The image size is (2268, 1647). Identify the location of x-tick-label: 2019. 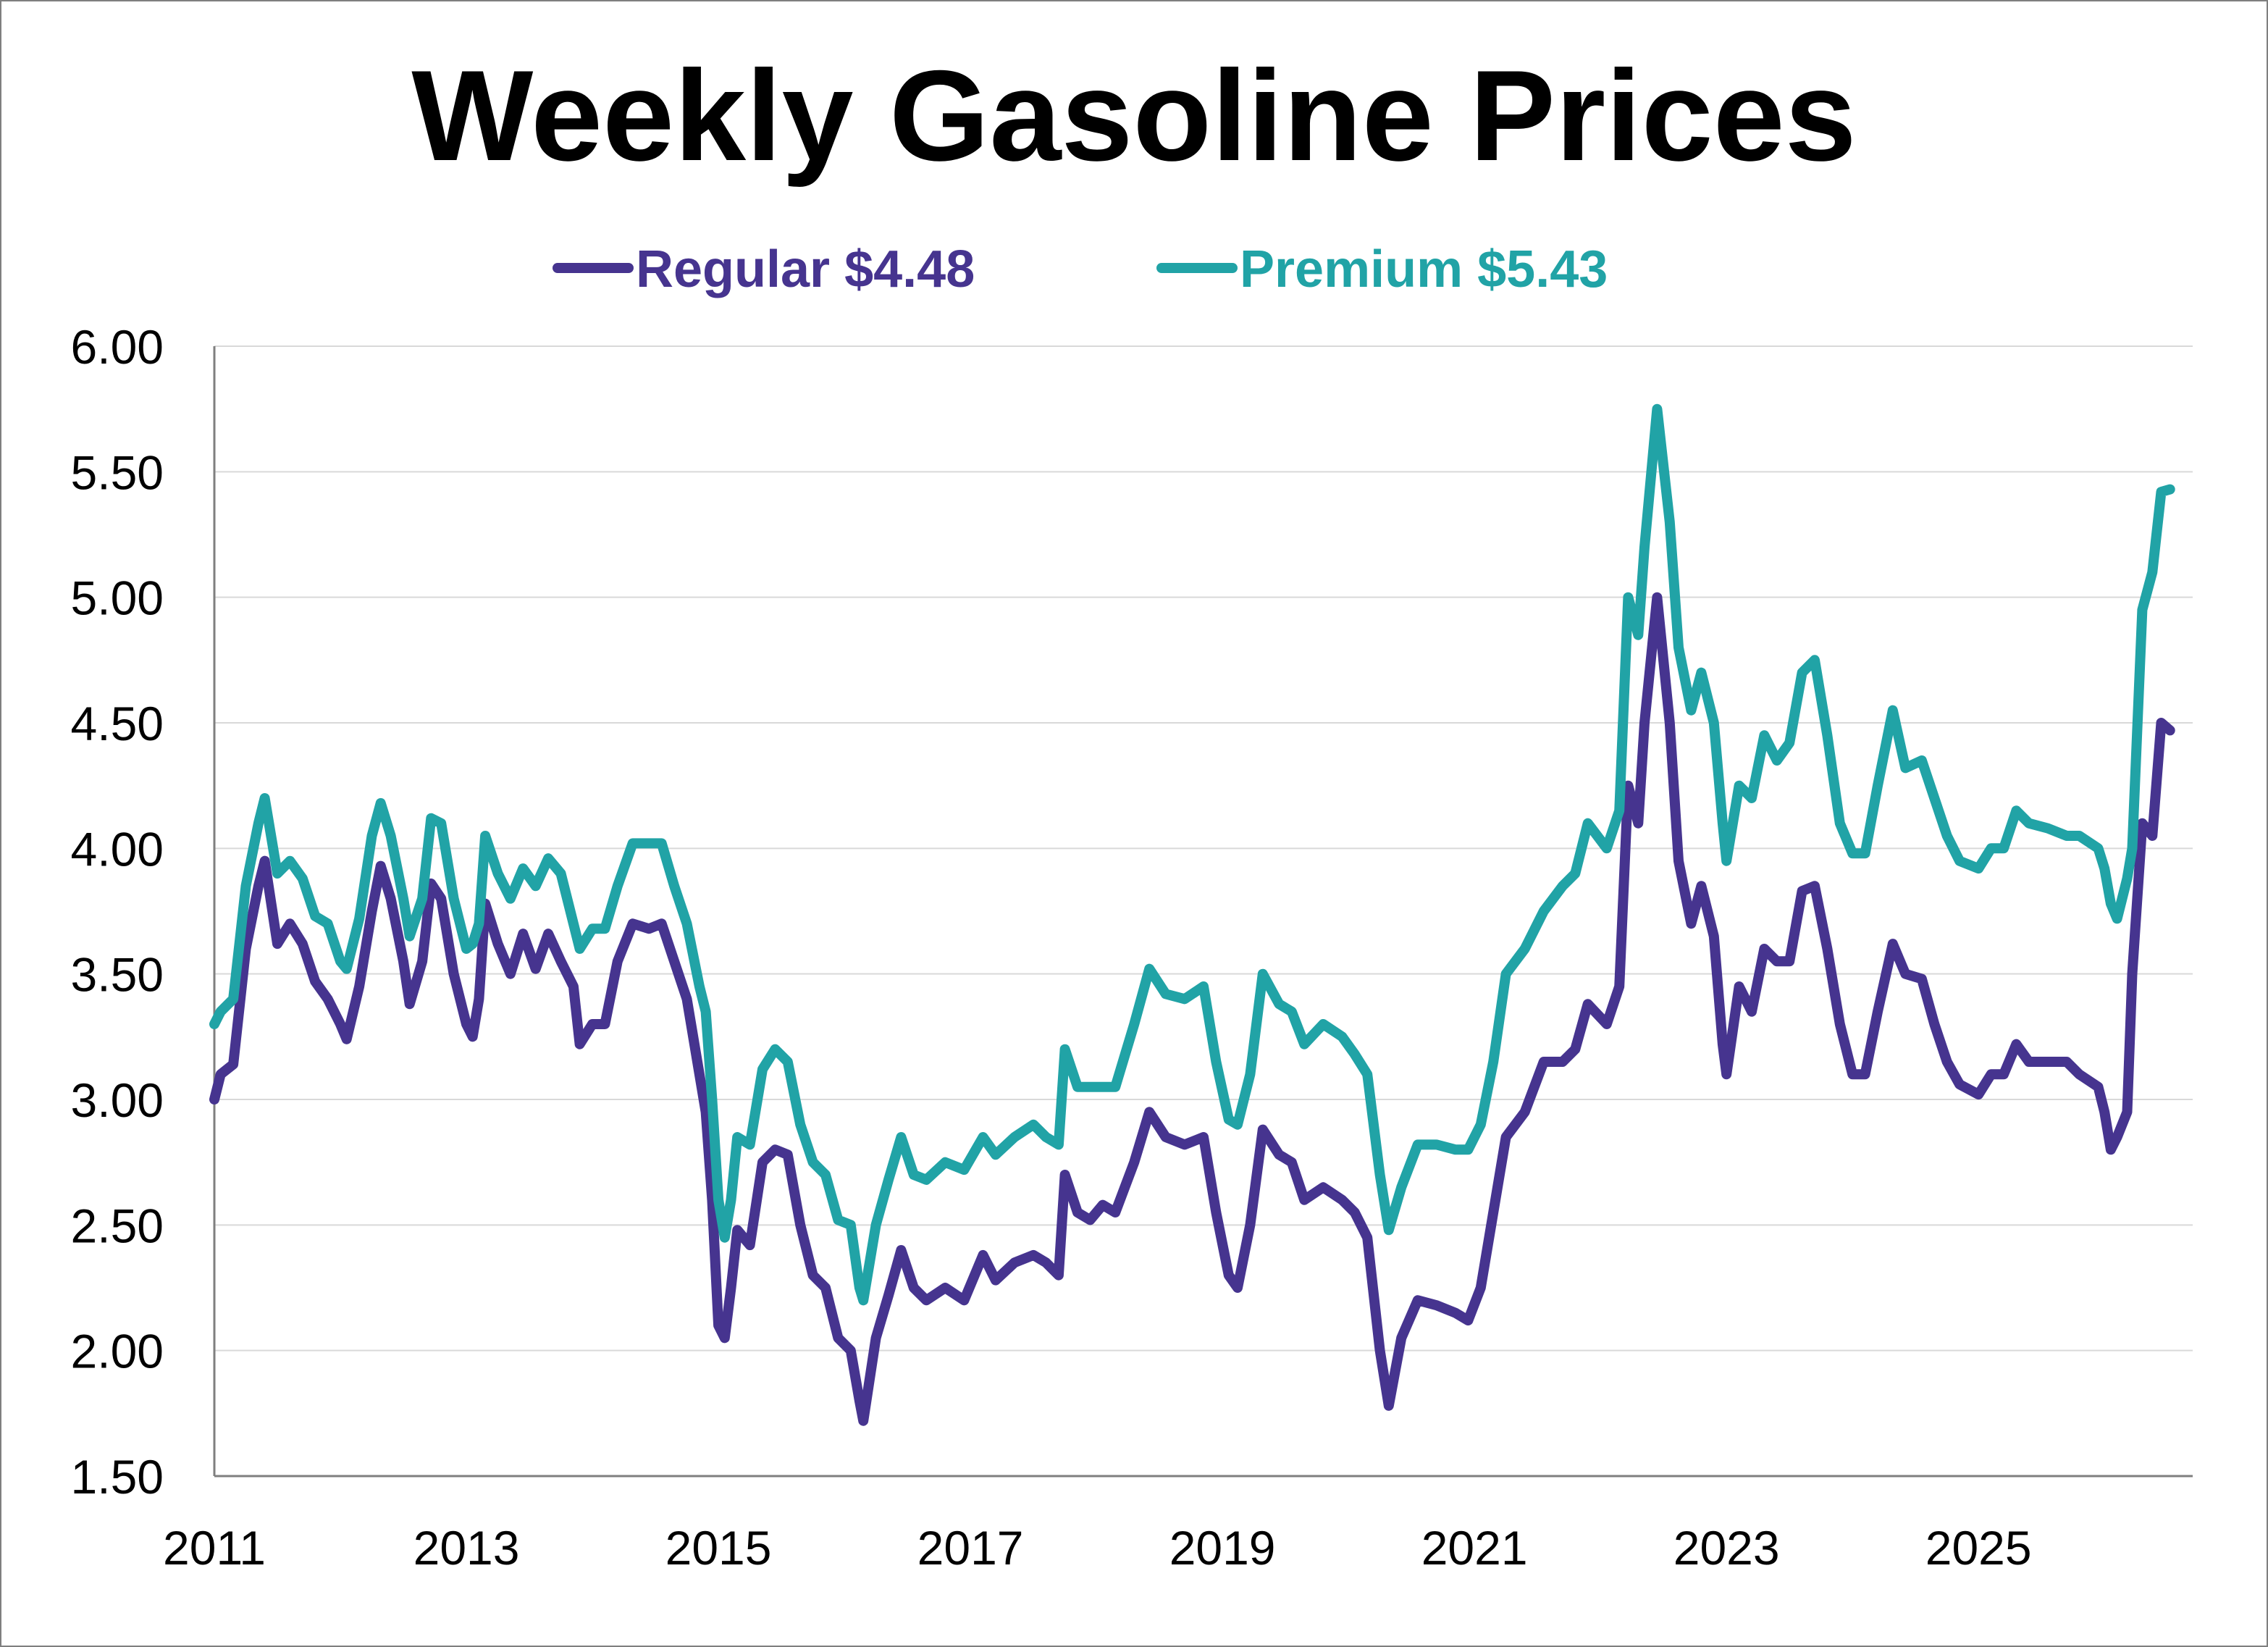
(1222, 1548).